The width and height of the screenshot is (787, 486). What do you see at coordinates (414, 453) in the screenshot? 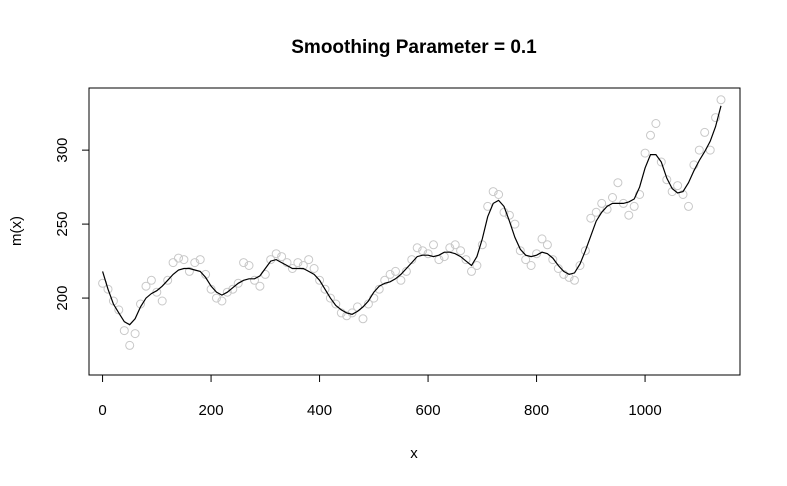
I see `x-axis-label: x` at bounding box center [414, 453].